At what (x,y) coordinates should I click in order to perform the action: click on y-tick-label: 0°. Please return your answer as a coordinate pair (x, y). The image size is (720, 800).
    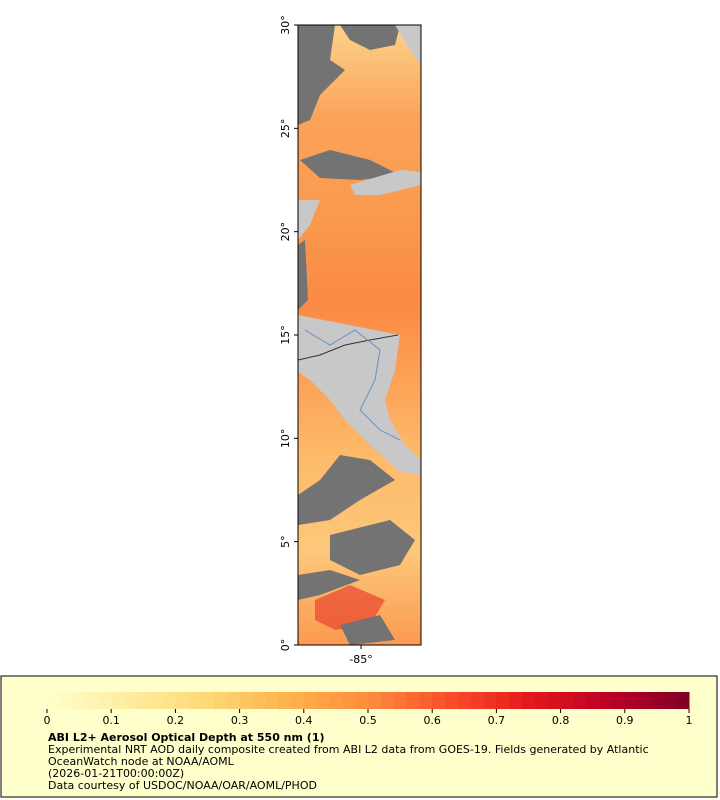
    Looking at the image, I should click on (285, 645).